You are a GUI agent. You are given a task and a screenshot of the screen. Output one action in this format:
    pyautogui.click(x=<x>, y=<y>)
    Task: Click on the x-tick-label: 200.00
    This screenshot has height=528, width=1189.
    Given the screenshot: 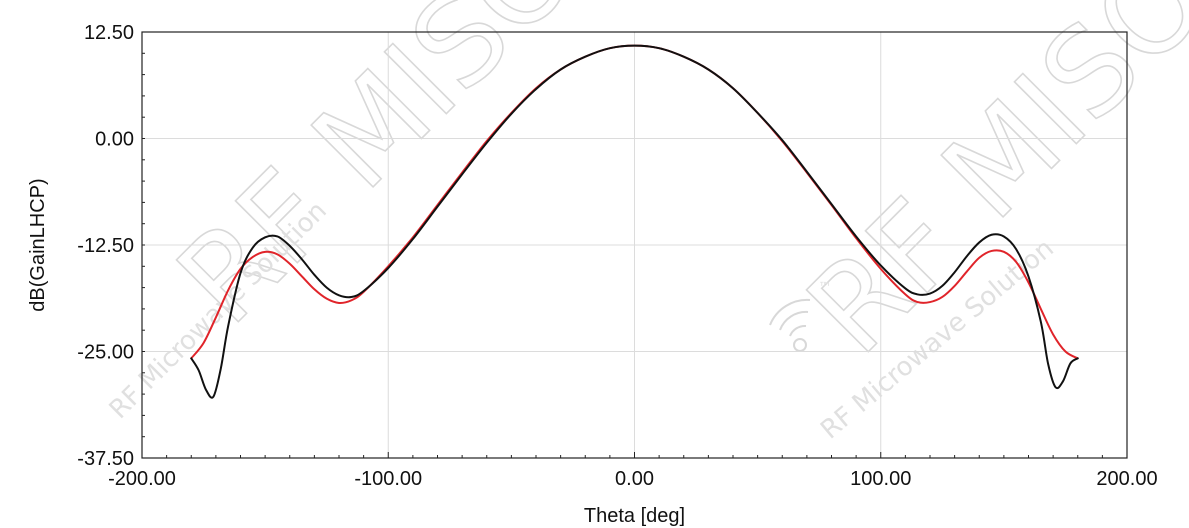 What is the action you would take?
    pyautogui.click(x=1126, y=479)
    